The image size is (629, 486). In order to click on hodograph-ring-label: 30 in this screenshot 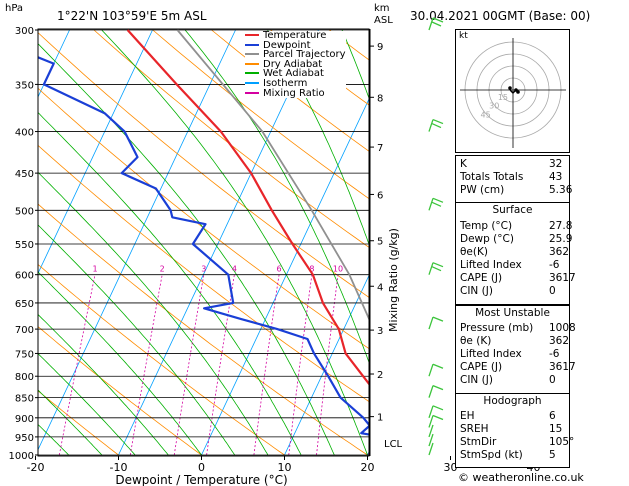, I will do `click(494, 106)`.